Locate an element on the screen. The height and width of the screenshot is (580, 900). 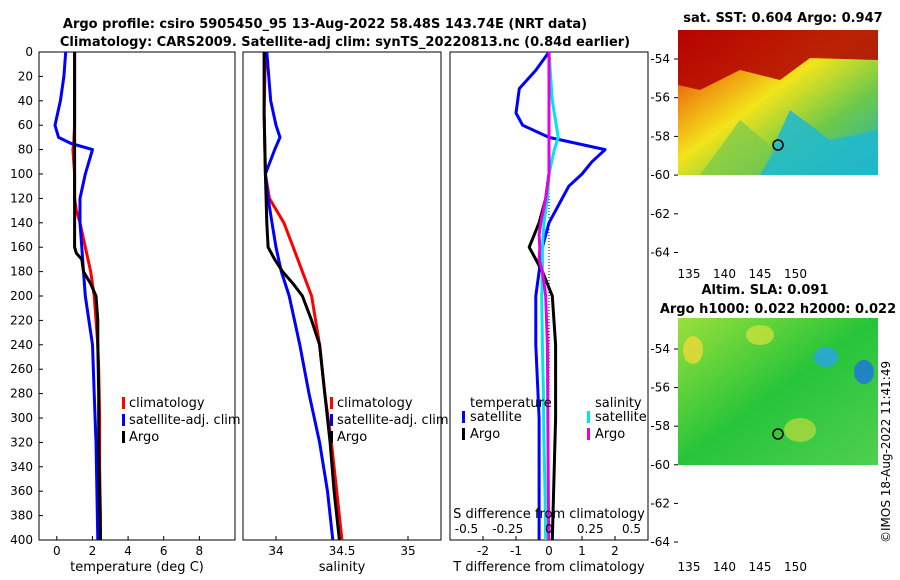
salinity-legend: climatology satellite-adj. clim Argo is located at coordinates (389, 420).